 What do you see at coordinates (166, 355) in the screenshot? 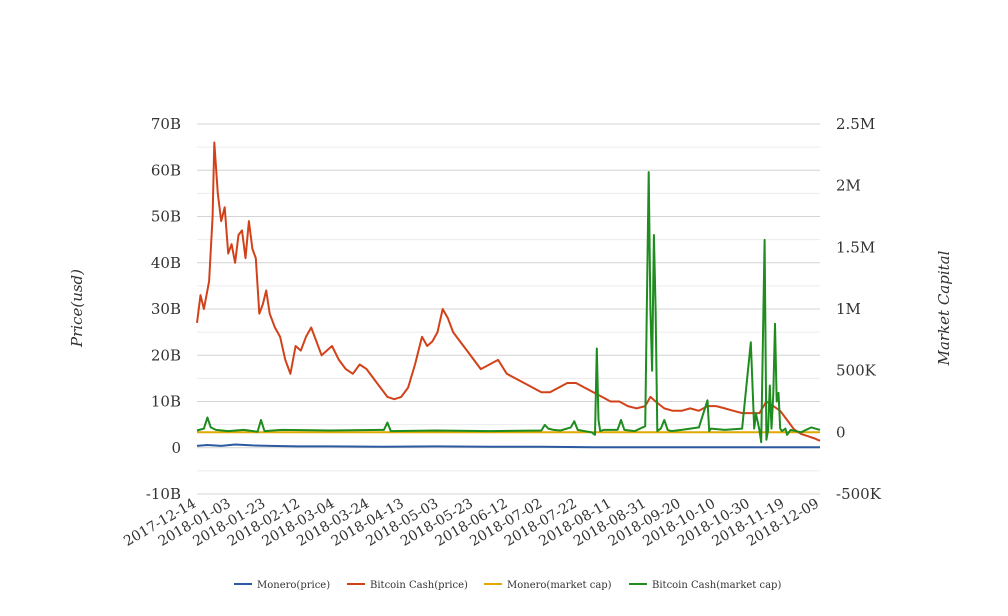
I see `y-tick-label: 20B` at bounding box center [166, 355].